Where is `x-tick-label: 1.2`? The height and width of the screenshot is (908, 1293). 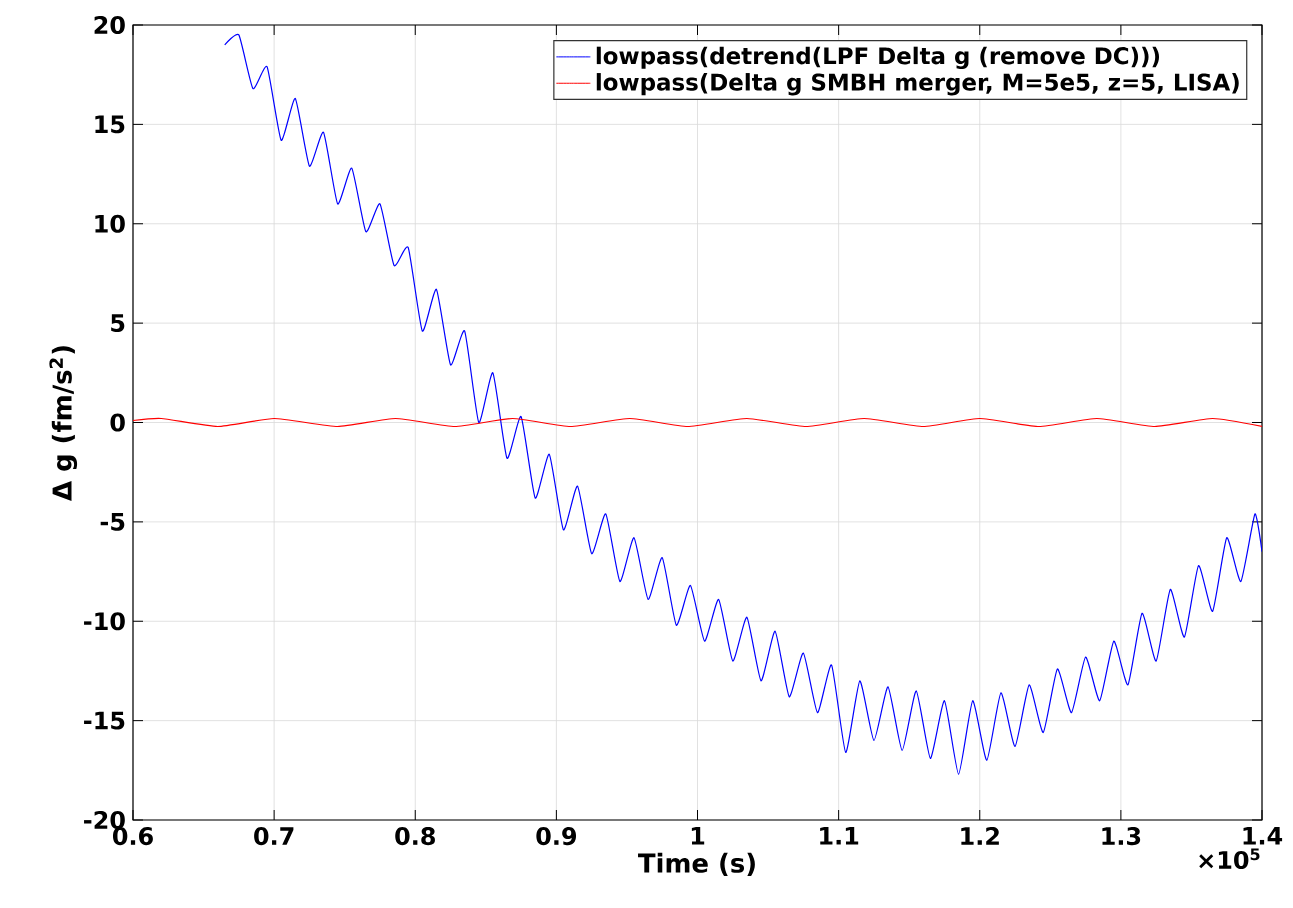 x-tick-label: 1.2 is located at coordinates (980, 836).